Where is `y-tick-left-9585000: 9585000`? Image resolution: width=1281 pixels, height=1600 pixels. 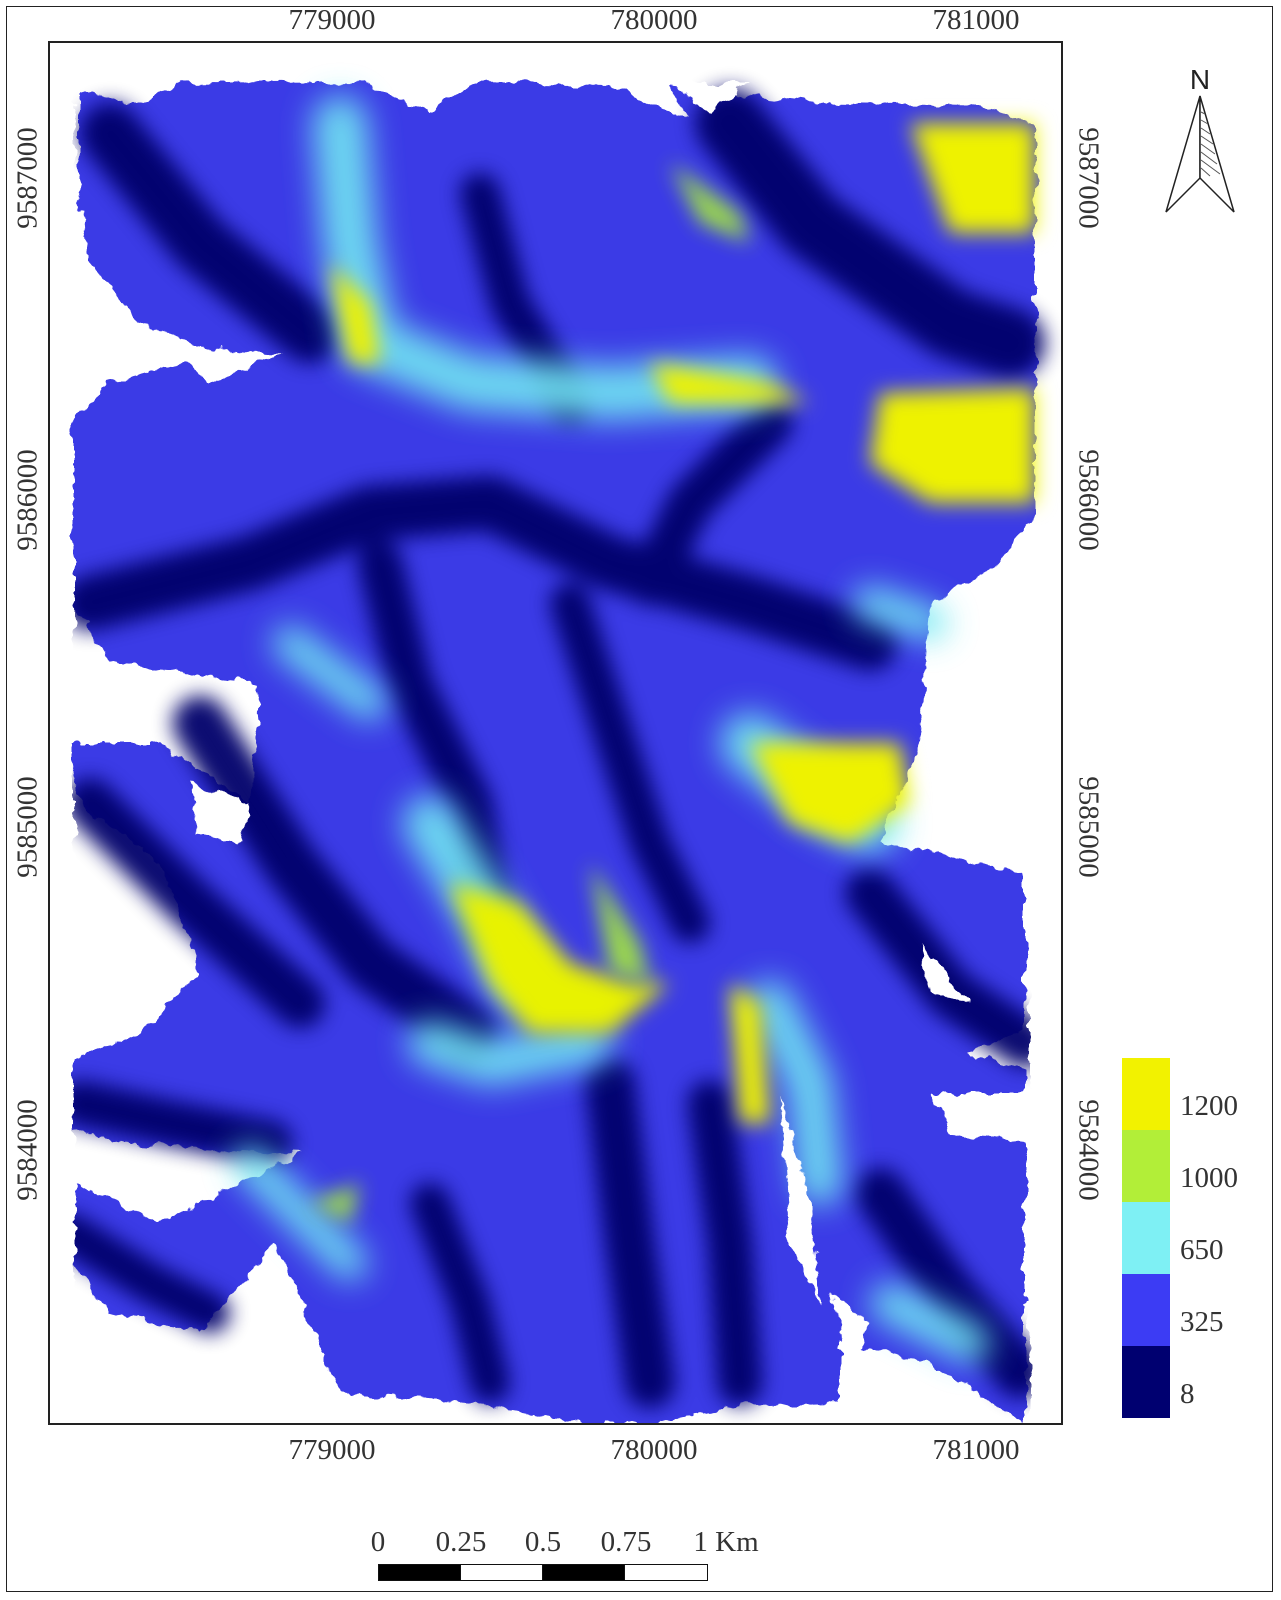
y-tick-left-9585000: 9585000 is located at coordinates (27, 827).